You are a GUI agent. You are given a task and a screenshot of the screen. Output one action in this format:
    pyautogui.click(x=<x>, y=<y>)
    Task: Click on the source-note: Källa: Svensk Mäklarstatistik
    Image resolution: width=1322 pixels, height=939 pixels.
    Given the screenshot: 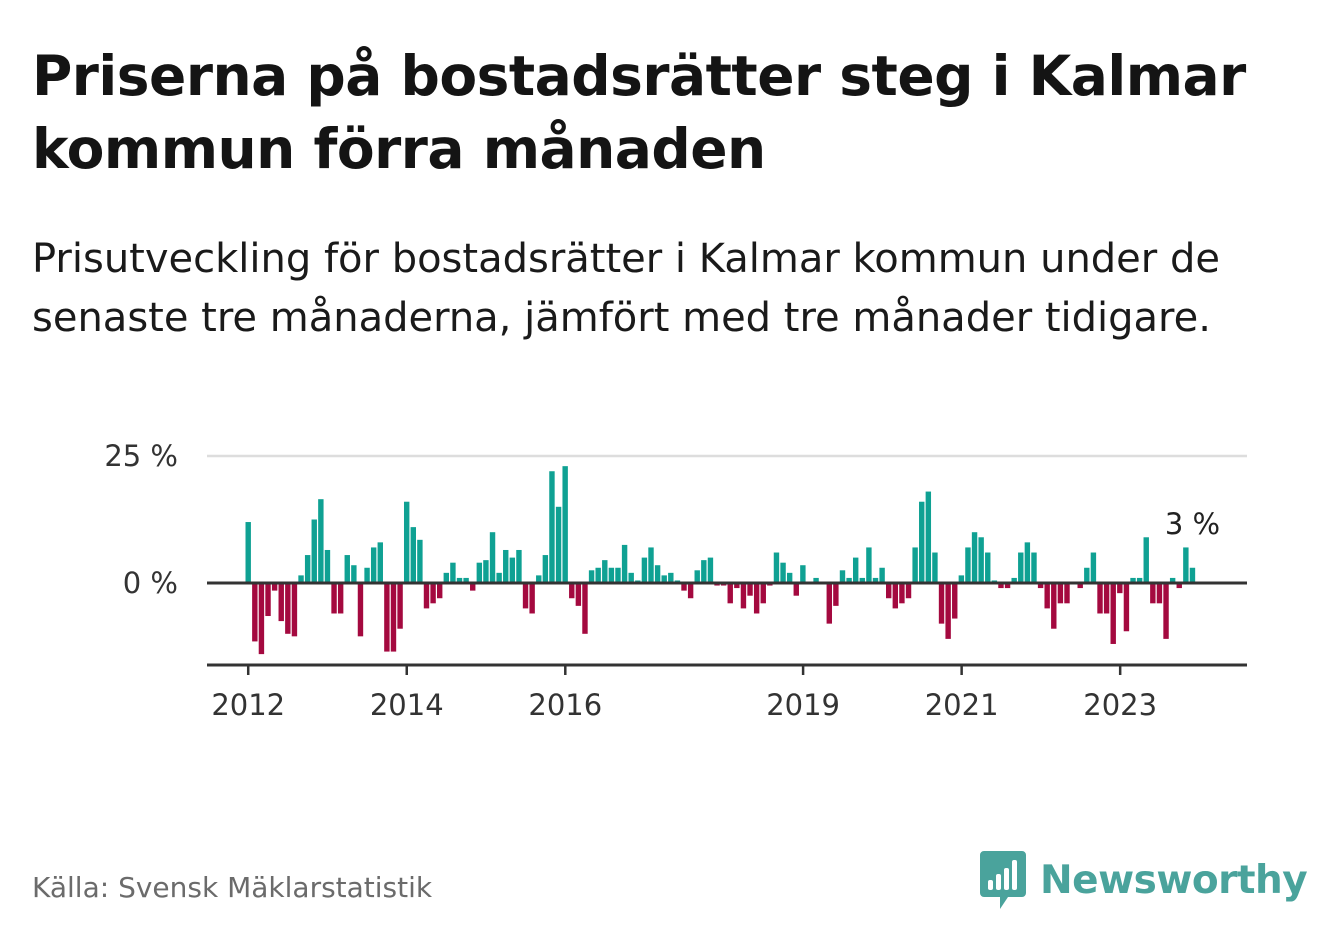 What is the action you would take?
    pyautogui.click(x=232, y=887)
    